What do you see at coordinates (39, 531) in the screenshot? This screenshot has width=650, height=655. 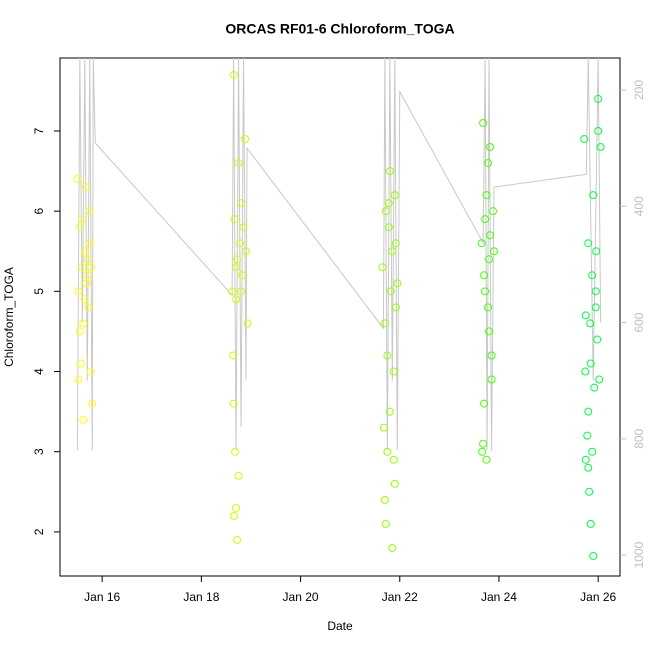 I see `y-tick-label: 2` at bounding box center [39, 531].